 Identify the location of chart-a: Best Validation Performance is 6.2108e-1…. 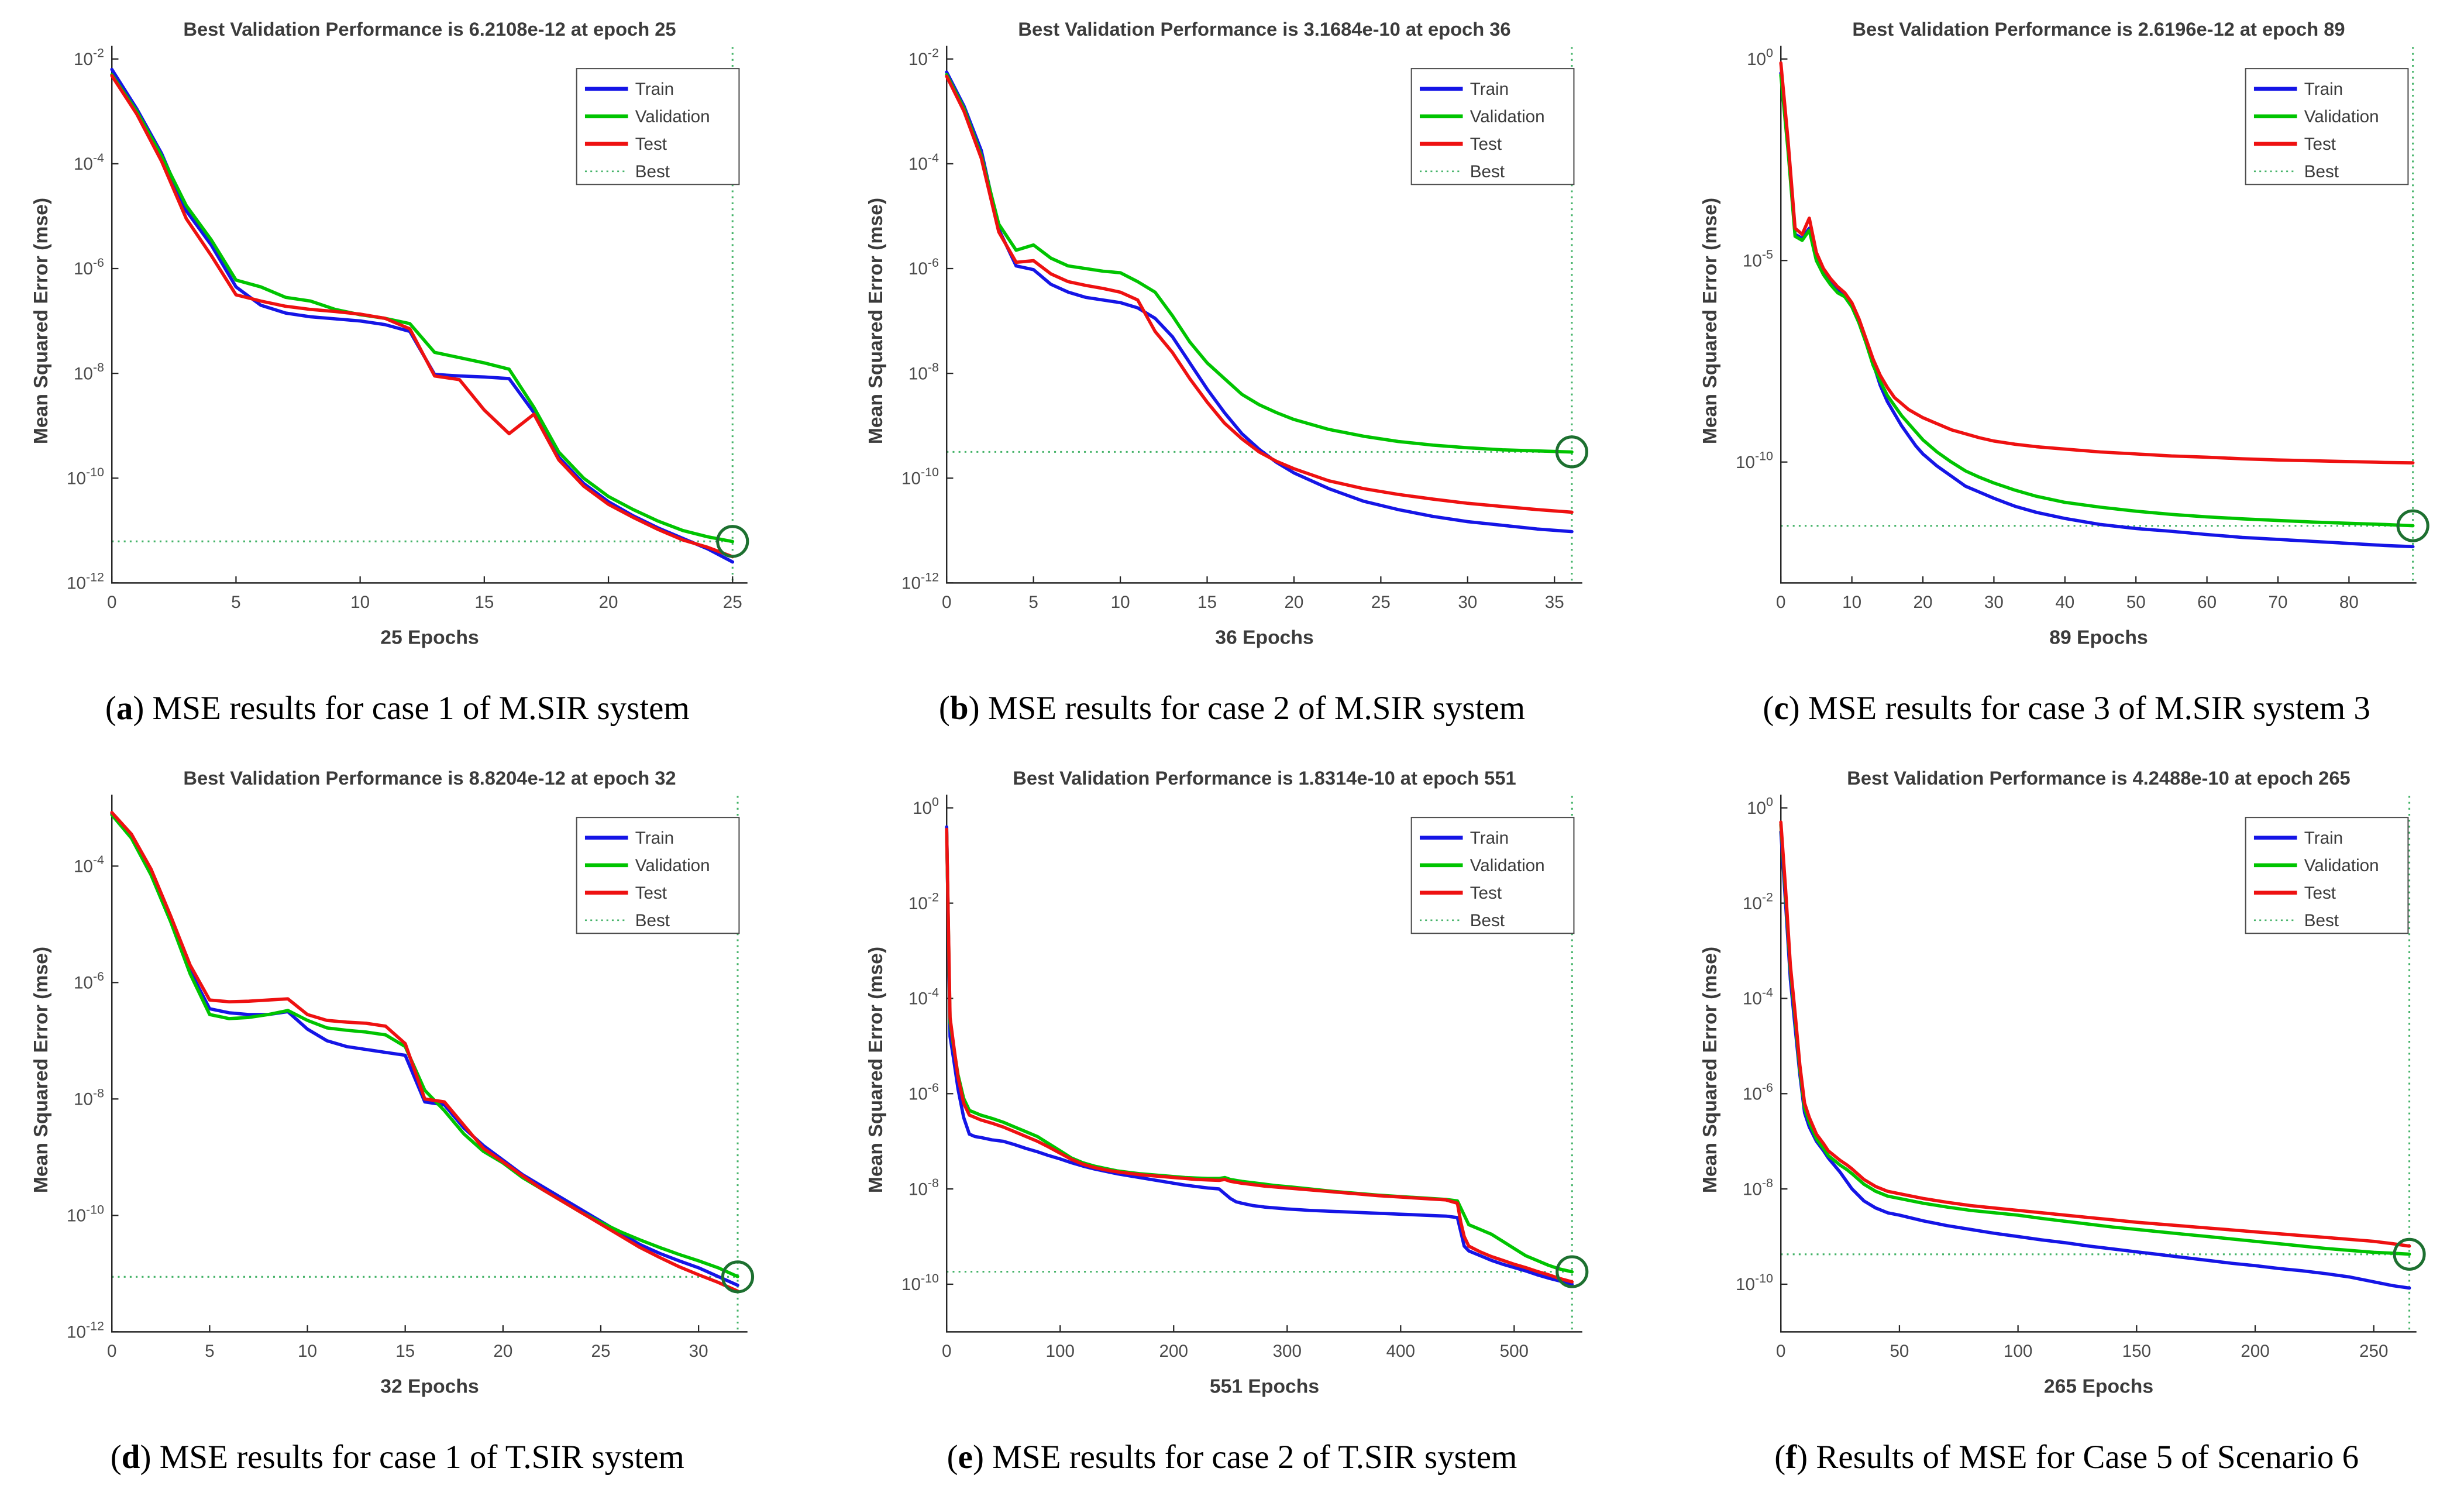
(389, 333).